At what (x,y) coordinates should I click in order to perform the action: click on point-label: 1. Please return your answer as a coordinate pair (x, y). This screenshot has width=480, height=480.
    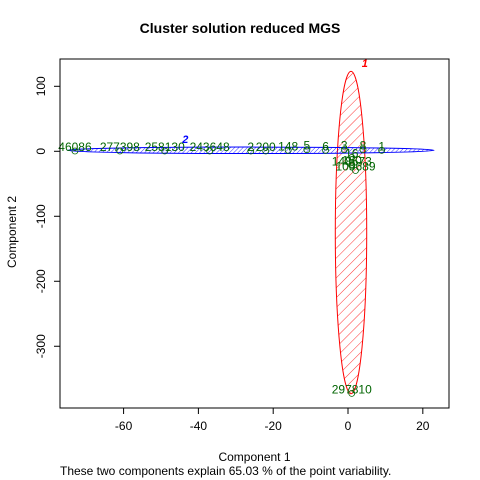
    Looking at the image, I should click on (381, 146).